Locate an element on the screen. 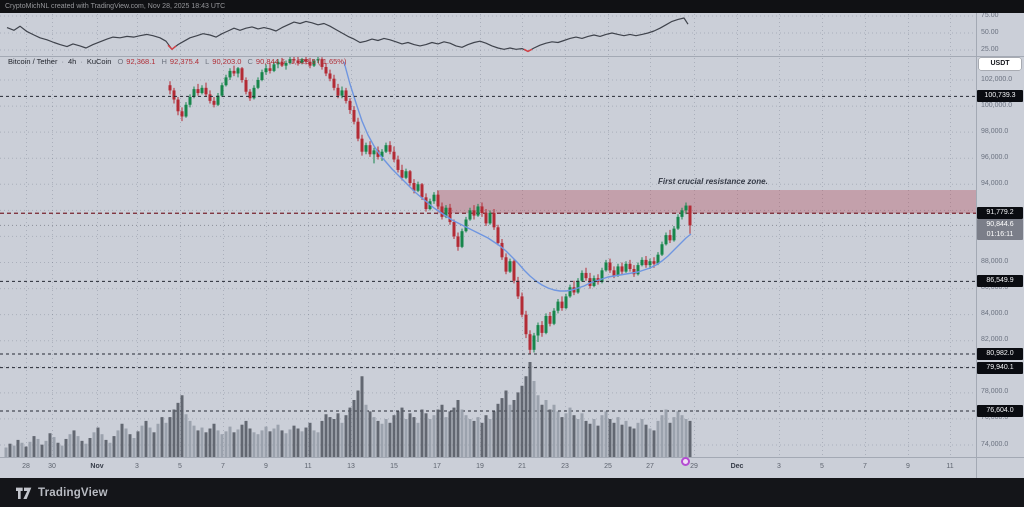 Image resolution: width=1024 pixels, height=507 pixels. high-label: H is located at coordinates (164, 61).